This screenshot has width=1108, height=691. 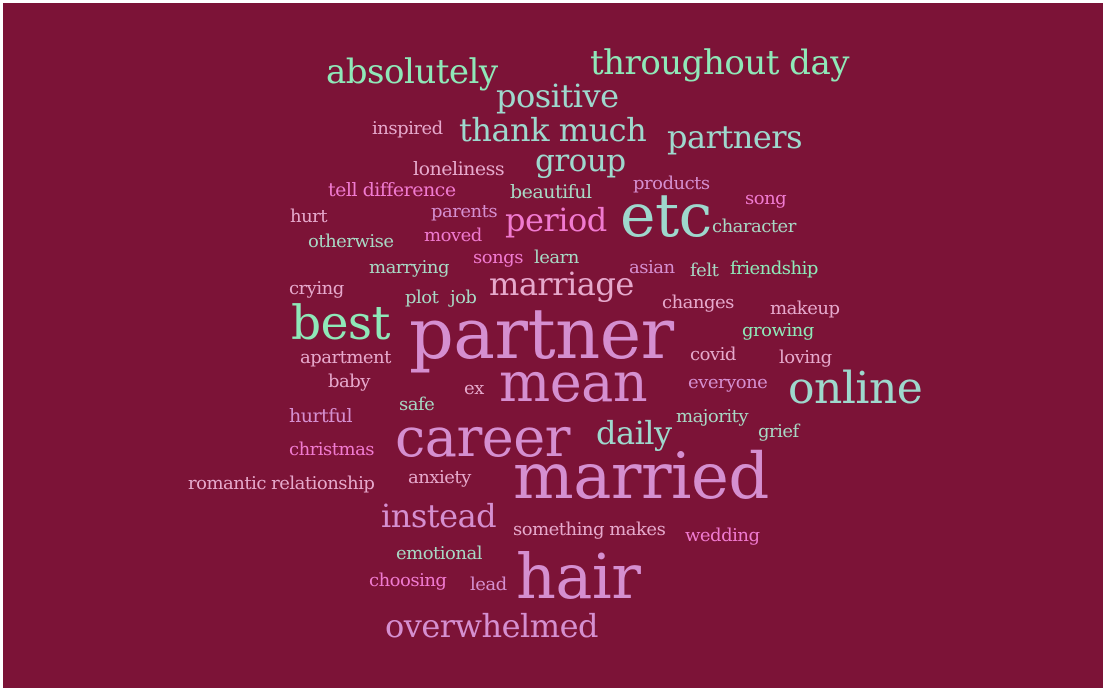 I want to click on word-learn: learn, so click(x=556, y=257).